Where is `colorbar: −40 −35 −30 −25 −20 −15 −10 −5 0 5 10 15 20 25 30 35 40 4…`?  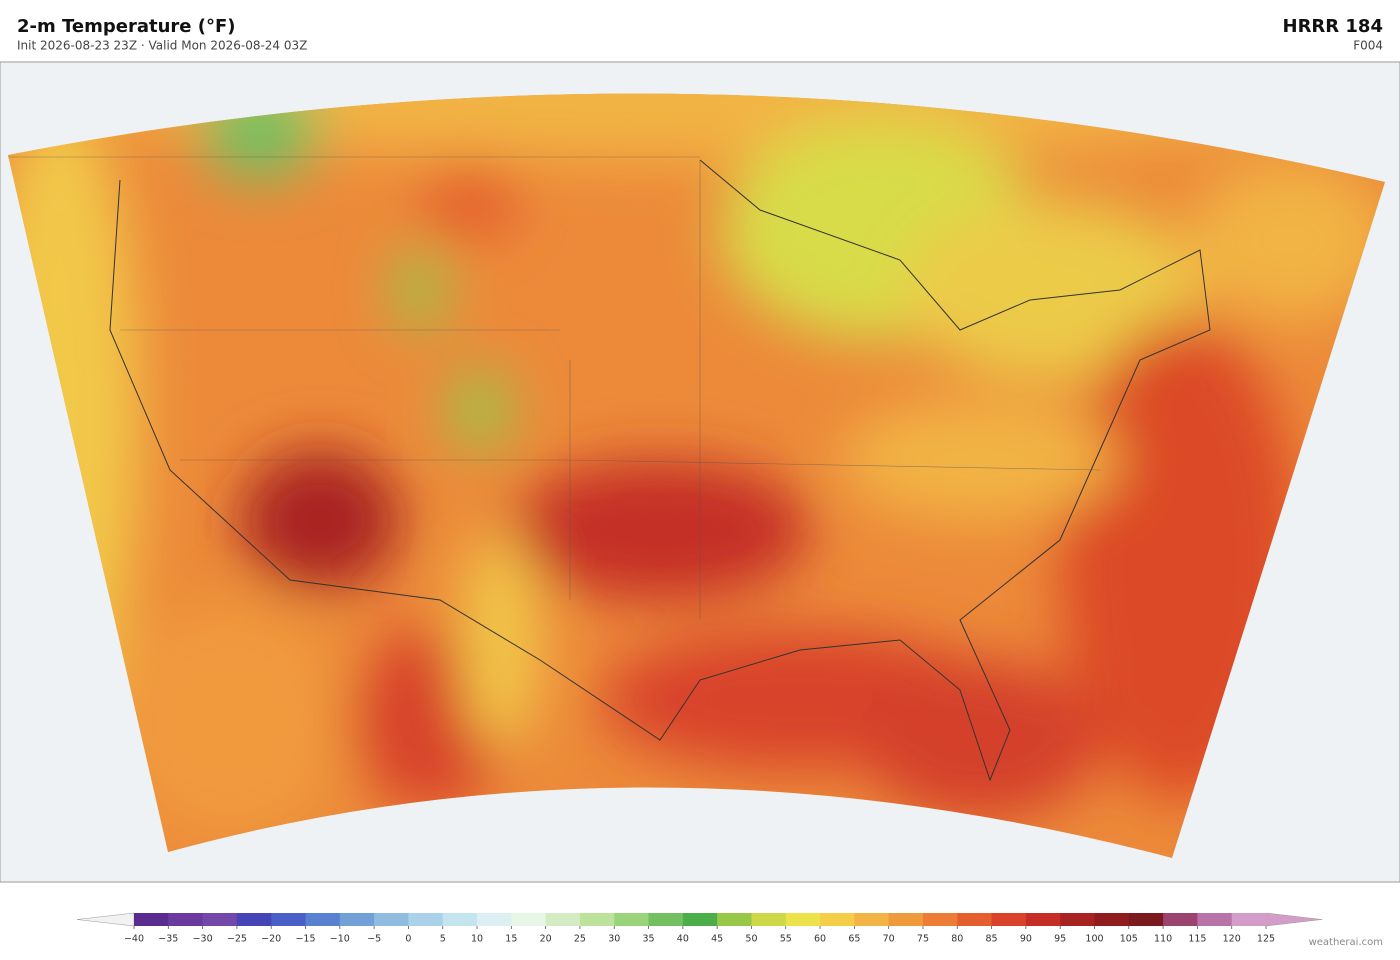 colorbar: −40 −35 −30 −25 −20 −15 −10 −5 0 5 10 15 20 25 30 35 40 4… is located at coordinates (699, 928).